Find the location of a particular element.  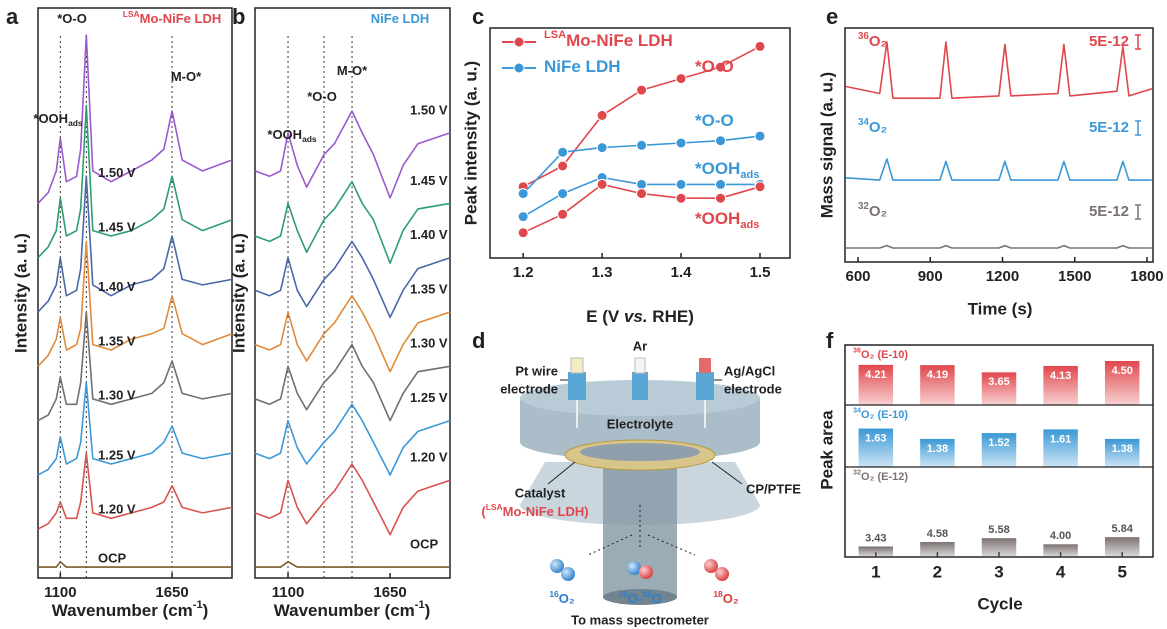

annotation: *OOHads is located at coordinates (58, 119).